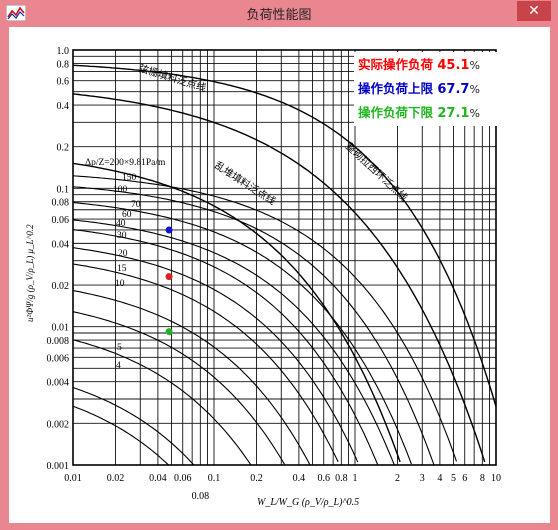 This screenshot has width=558, height=530. Describe the element at coordinates (116, 478) in the screenshot. I see `x-tick-label: 0.02` at that location.